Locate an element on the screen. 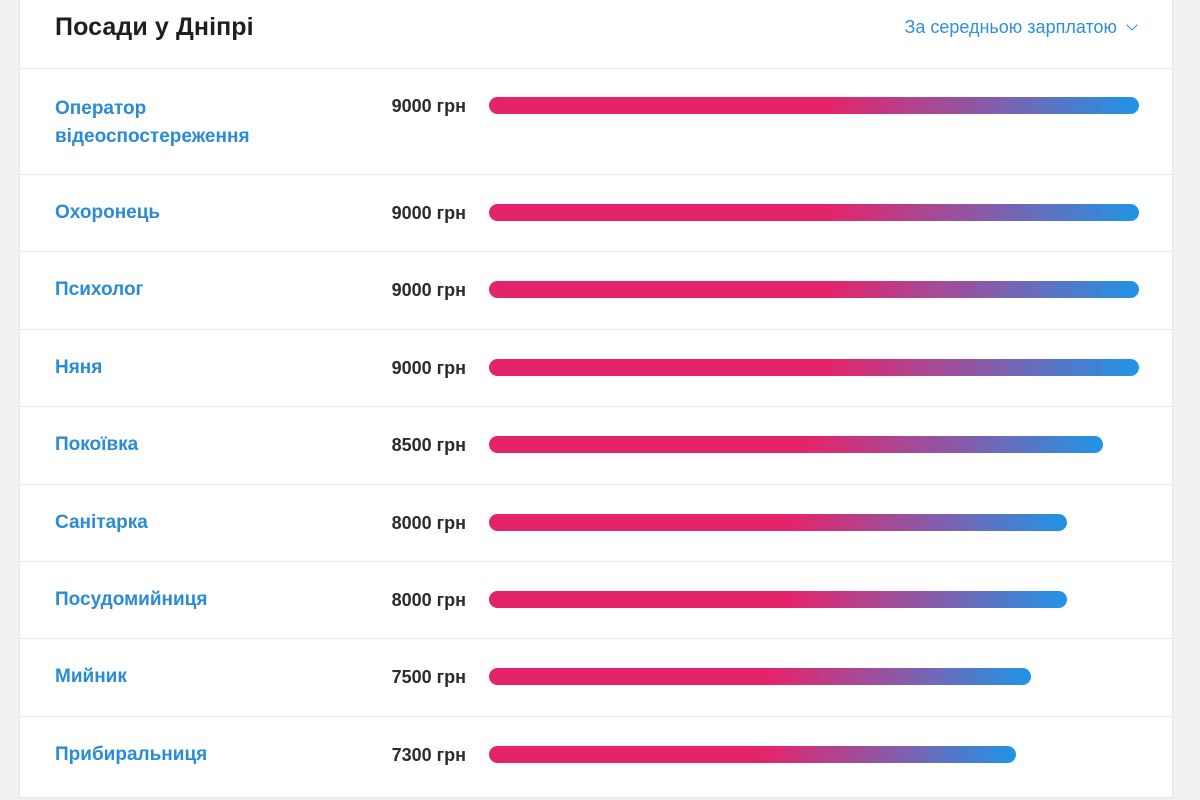  list-item: Покоївка 8500 грн is located at coordinates (596, 446).